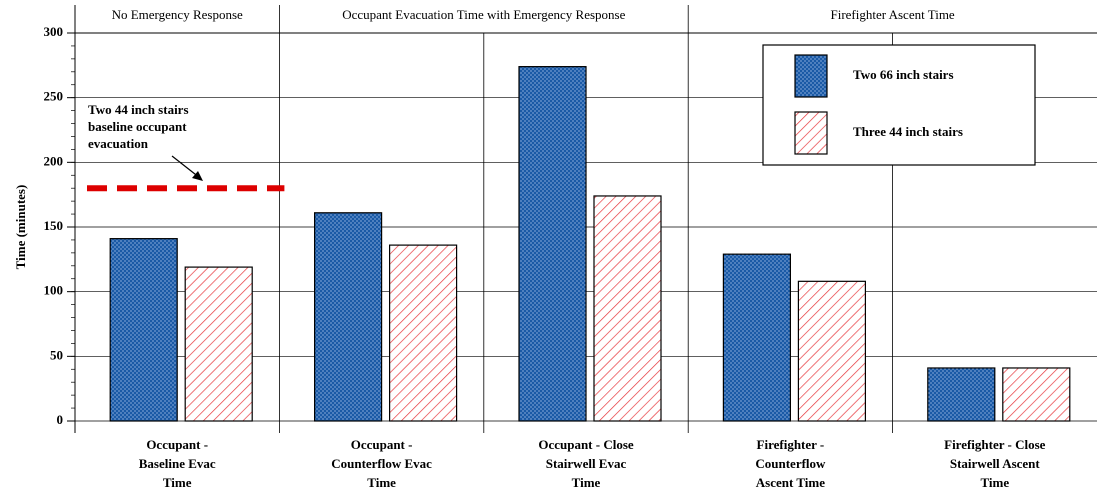  What do you see at coordinates (790, 463) in the screenshot?
I see `x-tick-label: Counterflow` at bounding box center [790, 463].